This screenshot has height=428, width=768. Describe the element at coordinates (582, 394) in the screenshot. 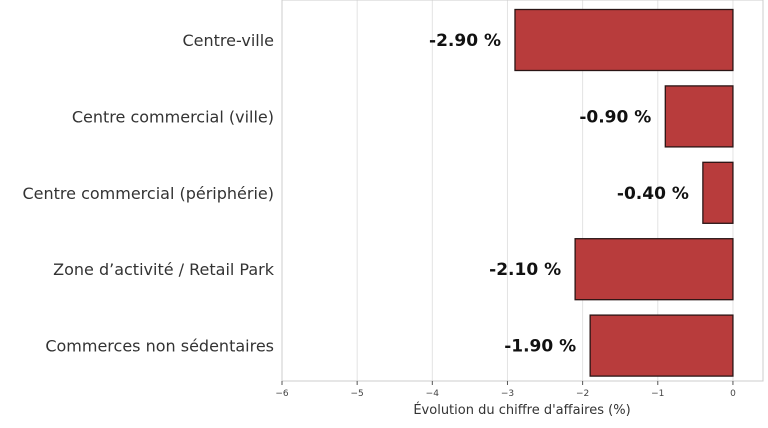

I see `x-tick-label-4: −2` at that location.